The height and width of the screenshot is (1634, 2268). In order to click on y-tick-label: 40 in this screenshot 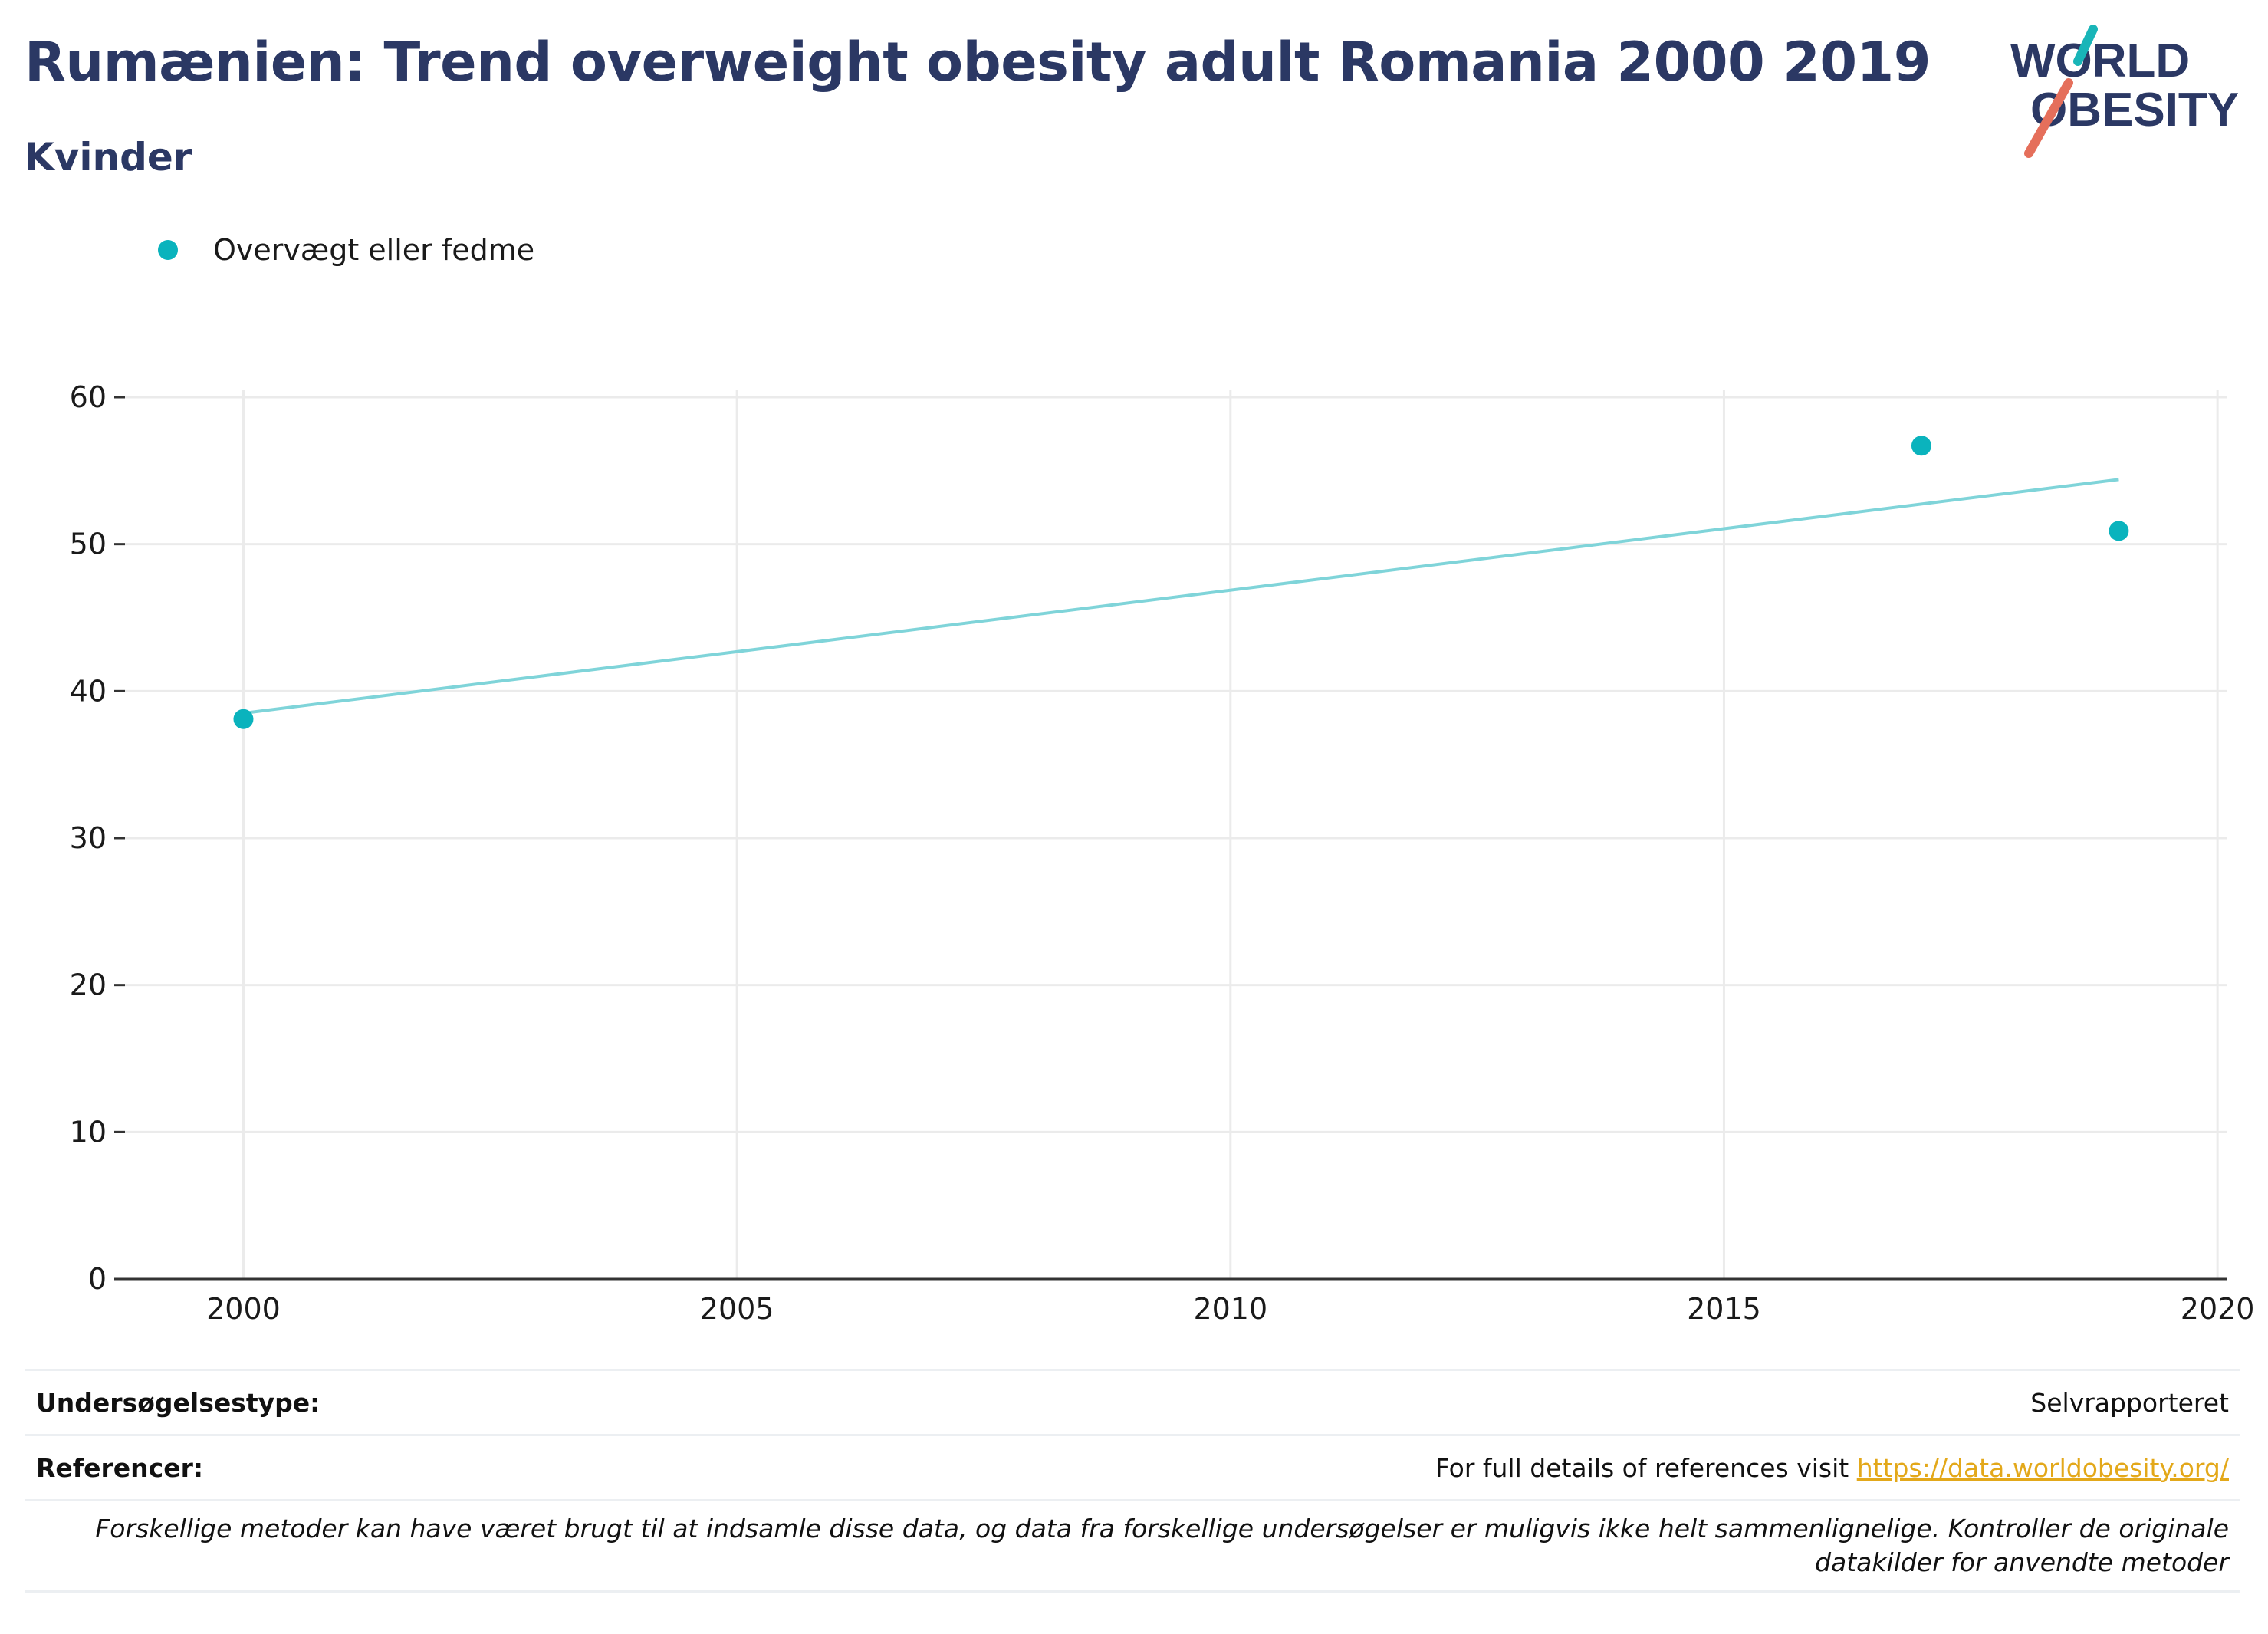, I will do `click(88, 691)`.